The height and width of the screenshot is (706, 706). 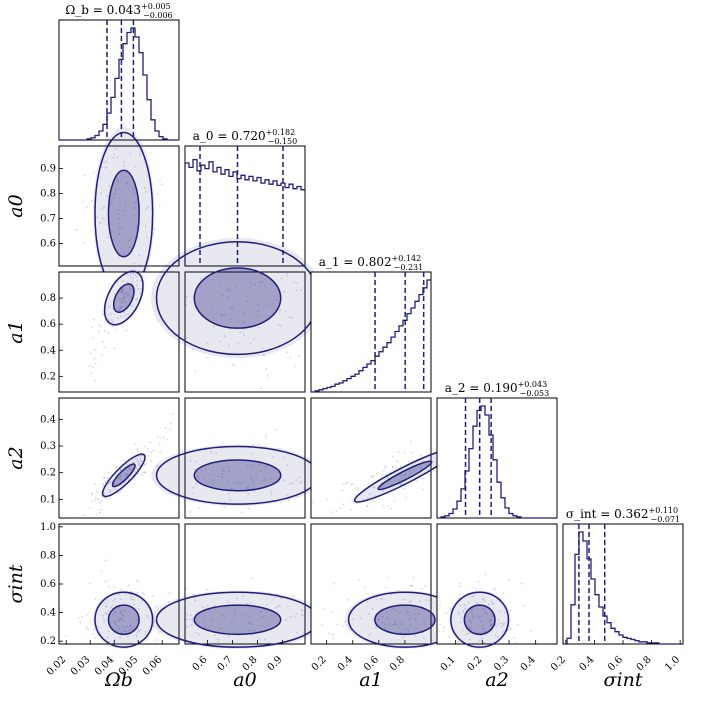 What do you see at coordinates (237, 620) in the screenshot?
I see `contour-inner` at bounding box center [237, 620].